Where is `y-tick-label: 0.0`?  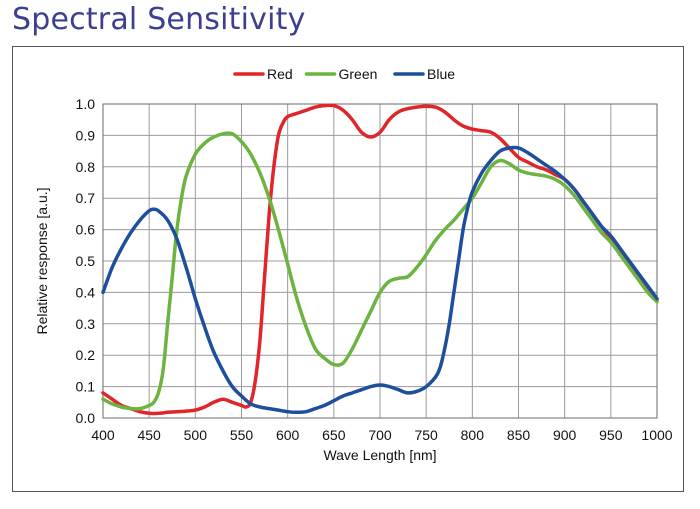
y-tick-label: 0.0 is located at coordinates (86, 418).